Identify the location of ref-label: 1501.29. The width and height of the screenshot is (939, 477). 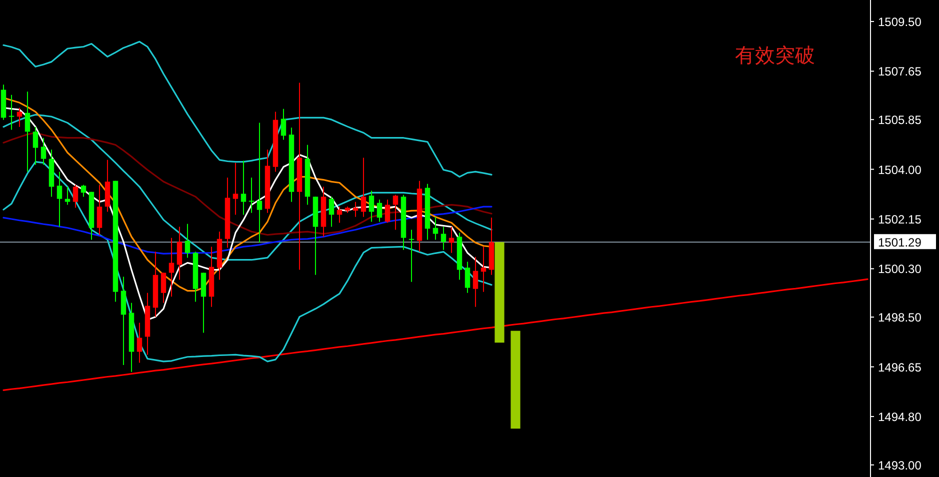
(905, 242).